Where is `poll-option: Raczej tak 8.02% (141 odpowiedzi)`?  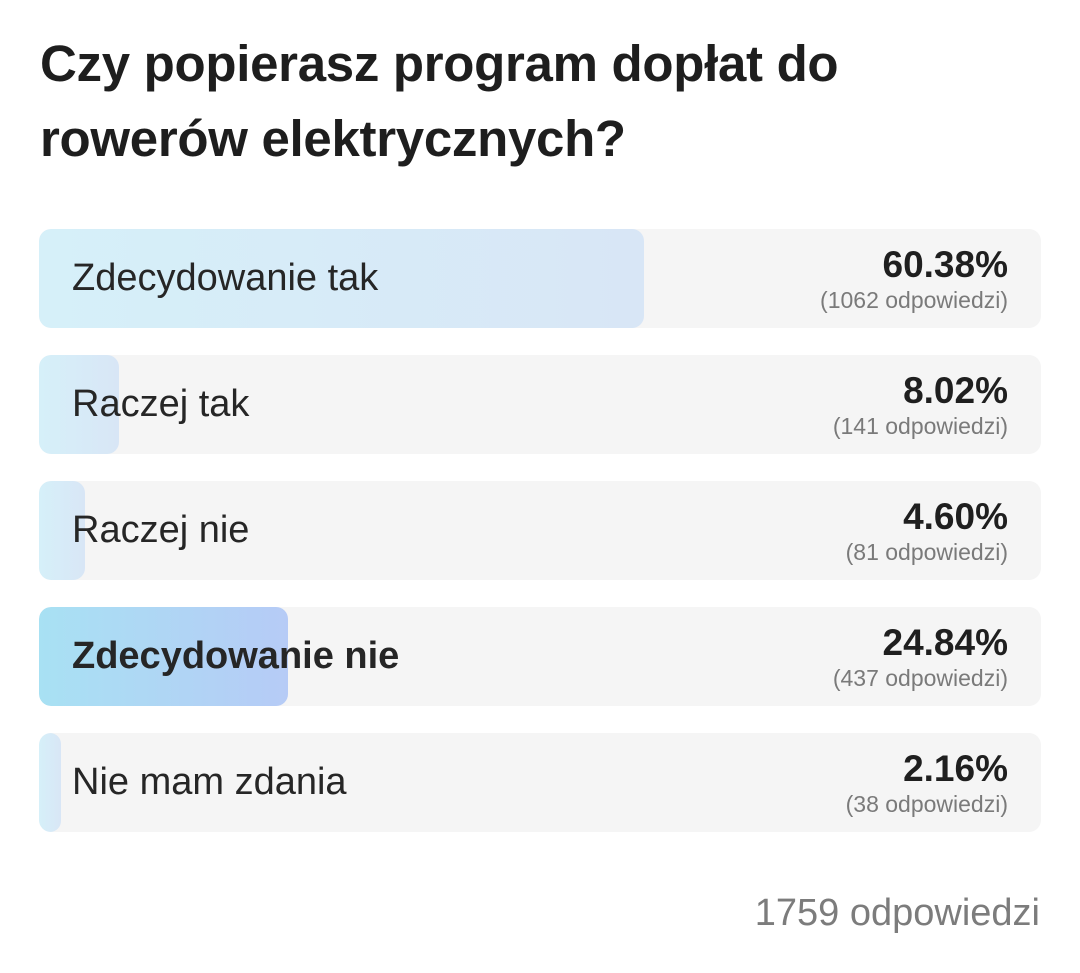
poll-option: Raczej tak 8.02% (141 odpowiedzi) is located at coordinates (540, 404).